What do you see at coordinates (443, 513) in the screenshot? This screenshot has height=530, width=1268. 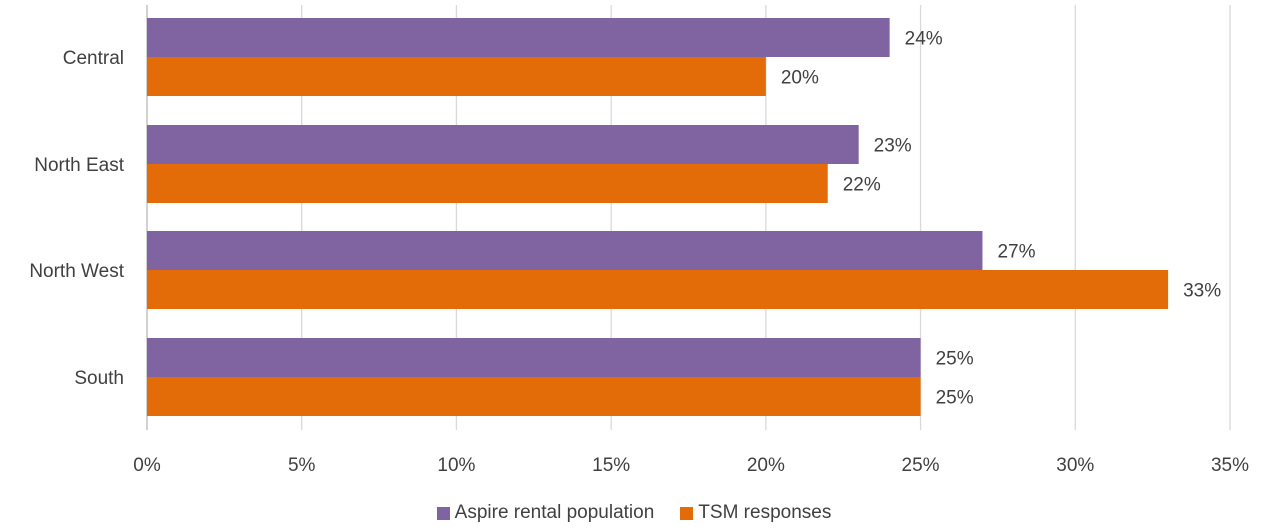 I see `legend-swatch-aspire` at bounding box center [443, 513].